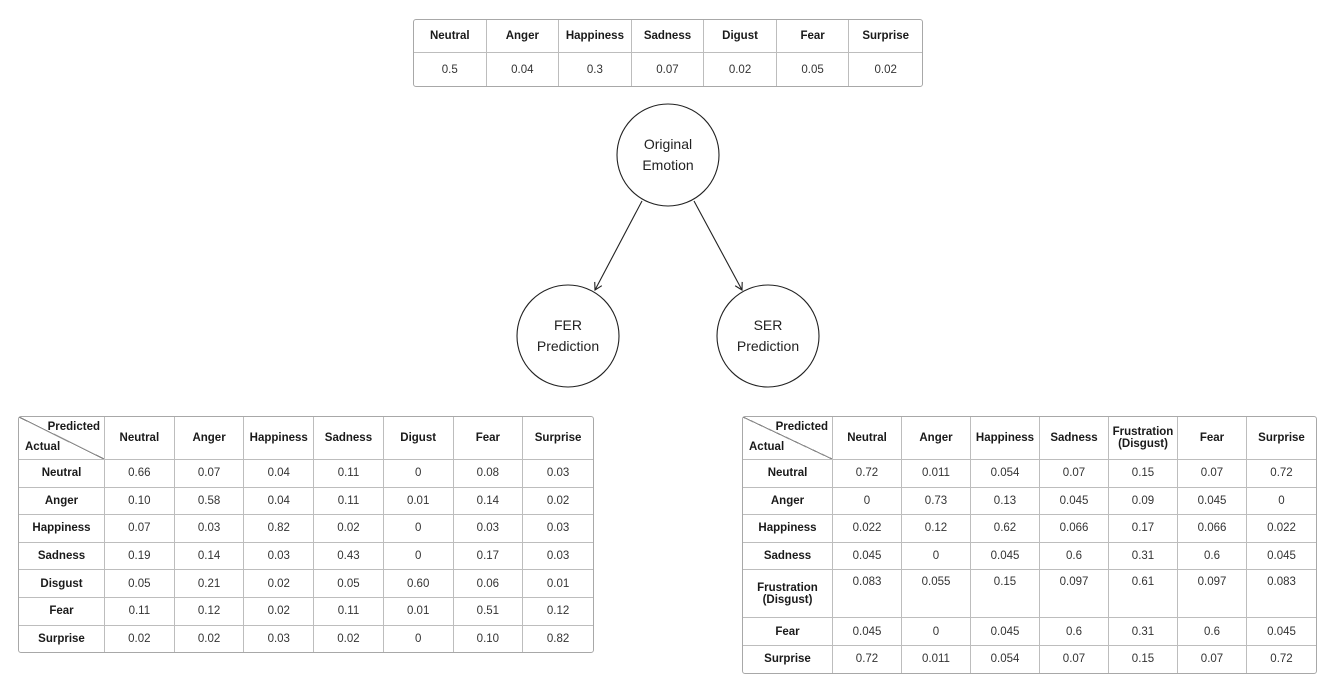  I want to click on value-cell: 0.58, so click(209, 501).